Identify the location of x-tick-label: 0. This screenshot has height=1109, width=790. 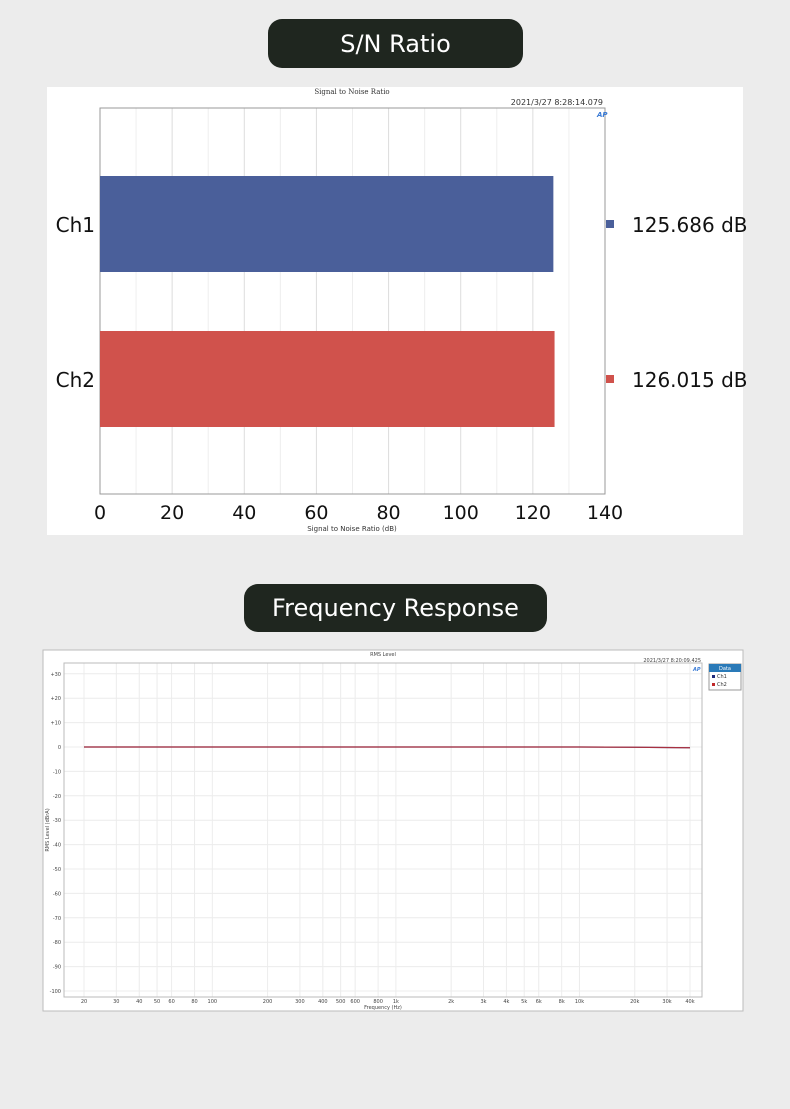
(100, 513).